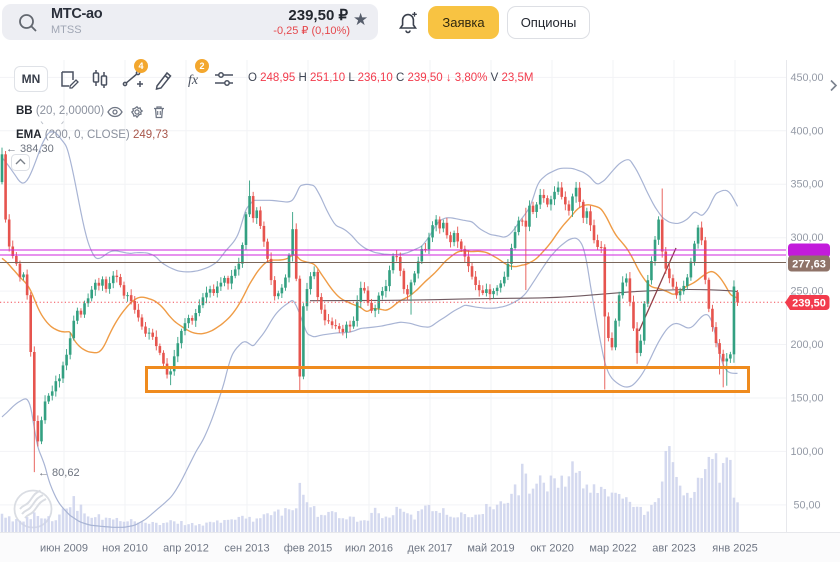 The height and width of the screenshot is (562, 840). I want to click on svg-text: апр 2012, so click(186, 549).